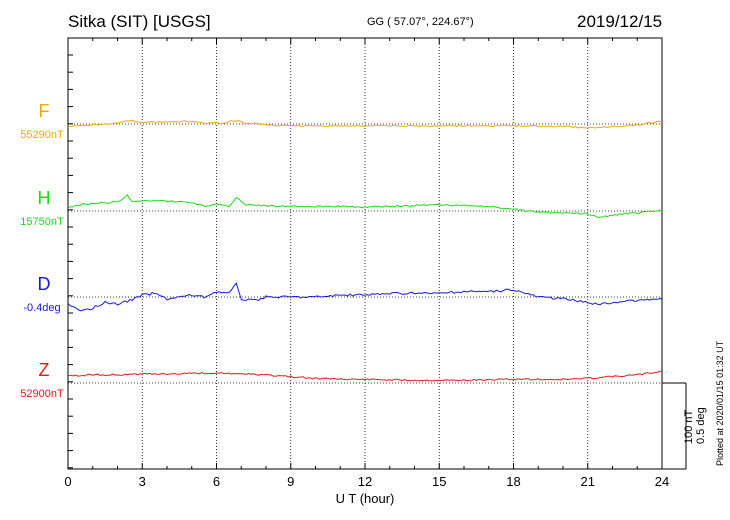 The image size is (730, 520). I want to click on channel-label-d: D, so click(44, 284).